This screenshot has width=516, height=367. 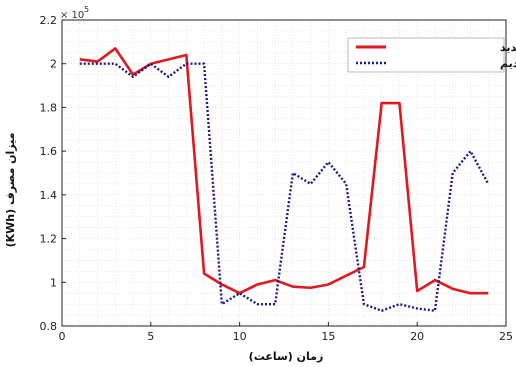 I want to click on y-tick-label: 1.6, so click(x=49, y=151).